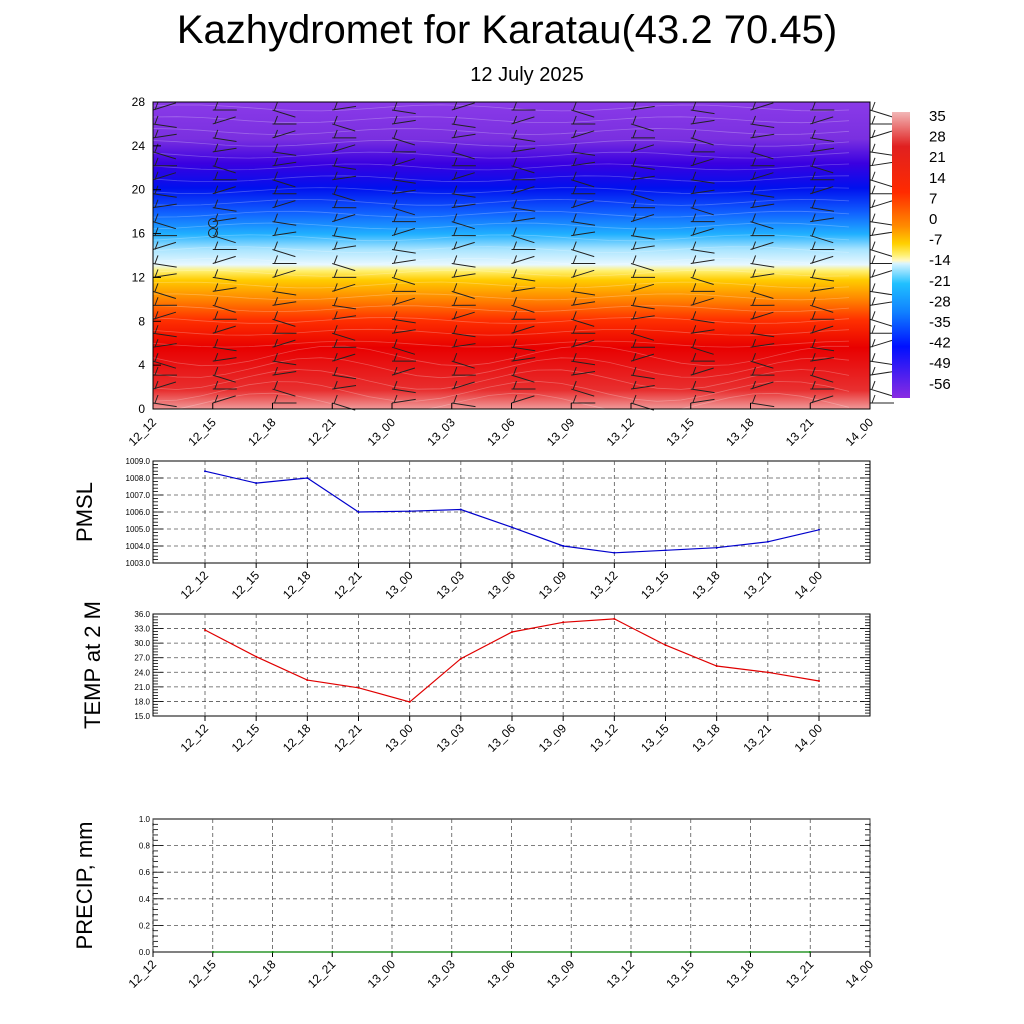 This screenshot has width=1024, height=1024. What do you see at coordinates (933, 198) in the screenshot?
I see `colorbar-label: 7` at bounding box center [933, 198].